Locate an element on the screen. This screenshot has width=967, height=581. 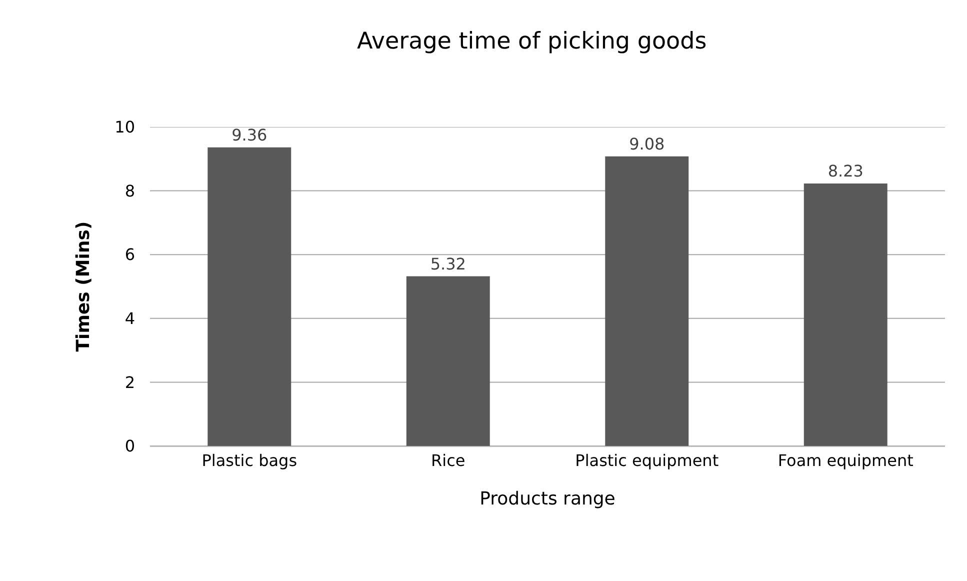
y-tick-label: 4 is located at coordinates (129, 318).